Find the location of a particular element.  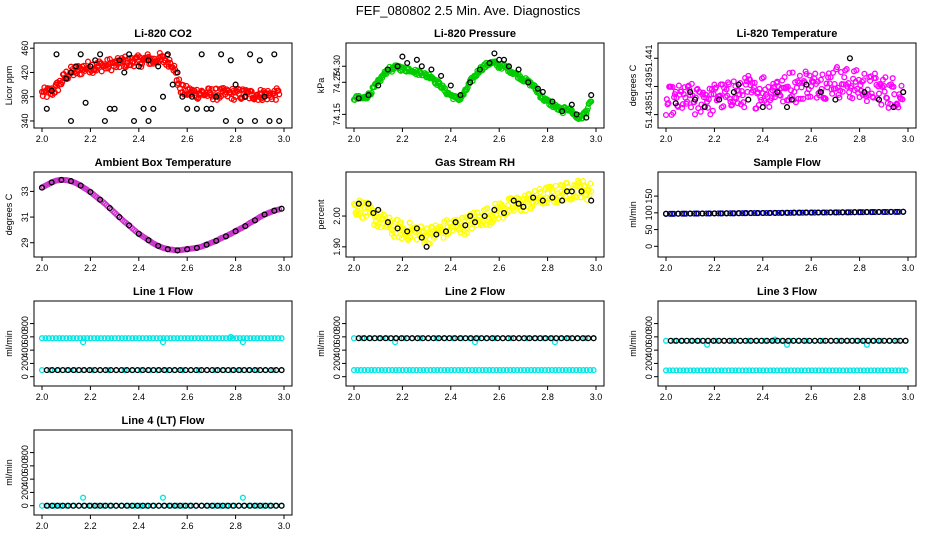

y-axis-label: kPa is located at coordinates (321, 86).